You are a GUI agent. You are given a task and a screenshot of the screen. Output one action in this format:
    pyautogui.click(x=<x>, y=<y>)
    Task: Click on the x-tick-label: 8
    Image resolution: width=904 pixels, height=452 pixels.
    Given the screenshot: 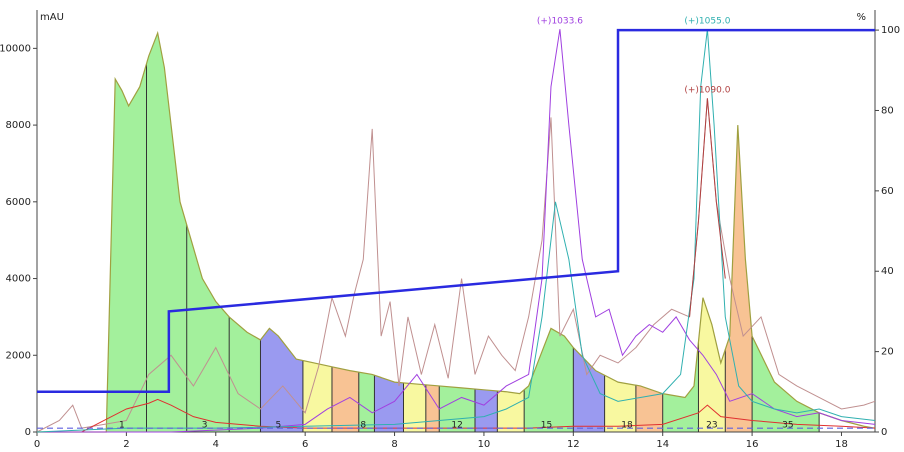 What is the action you would take?
    pyautogui.click(x=394, y=444)
    